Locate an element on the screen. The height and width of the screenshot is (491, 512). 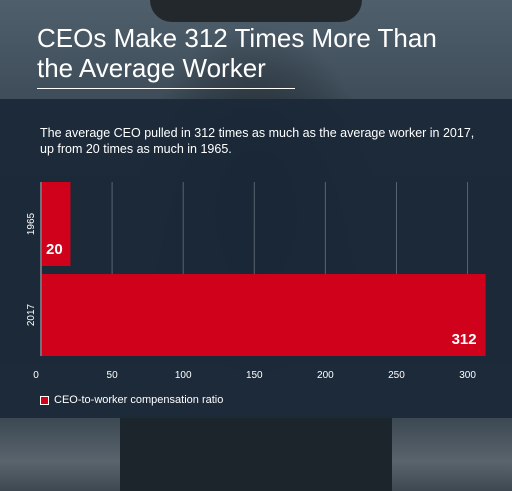
subtitle-line-2: up from 20 times as much in 1965. is located at coordinates (136, 149).